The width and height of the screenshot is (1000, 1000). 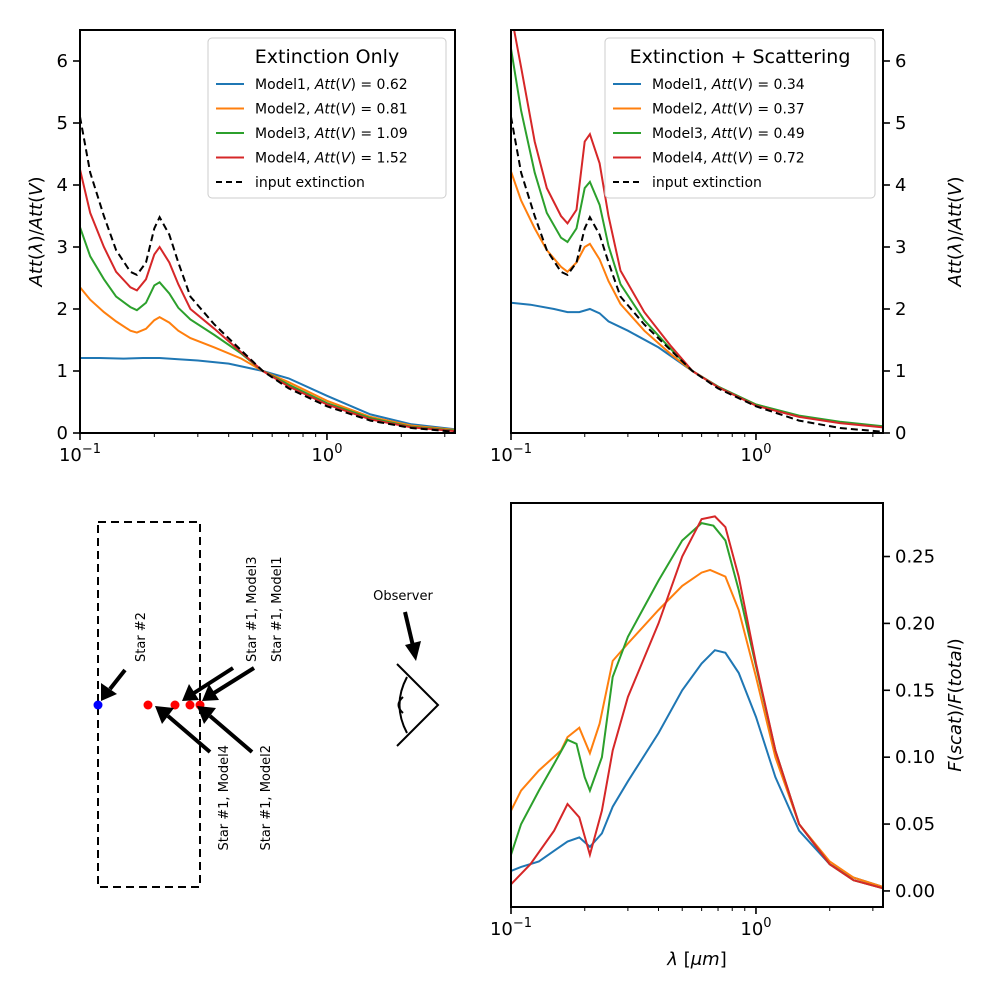 I want to click on y-tick-label: 0.20, so click(x=915, y=623).